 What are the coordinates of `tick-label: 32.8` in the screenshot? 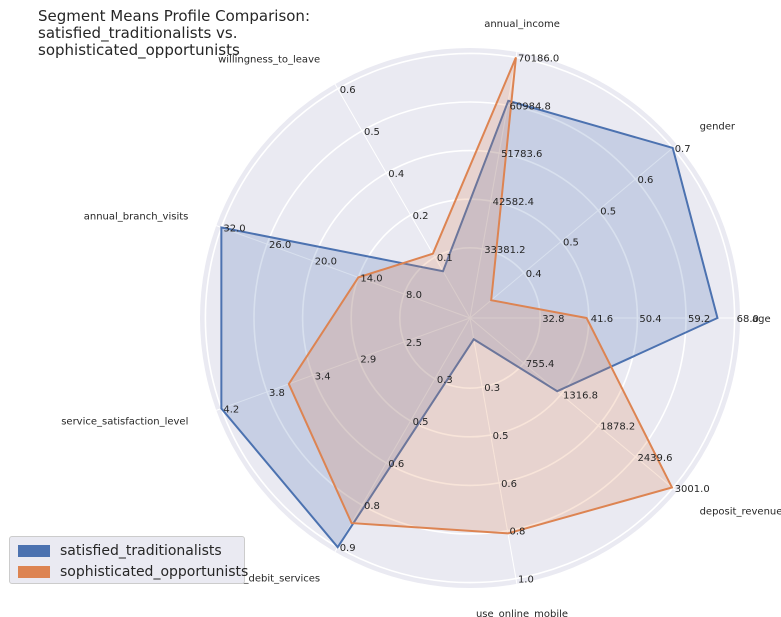 It's located at (553, 319).